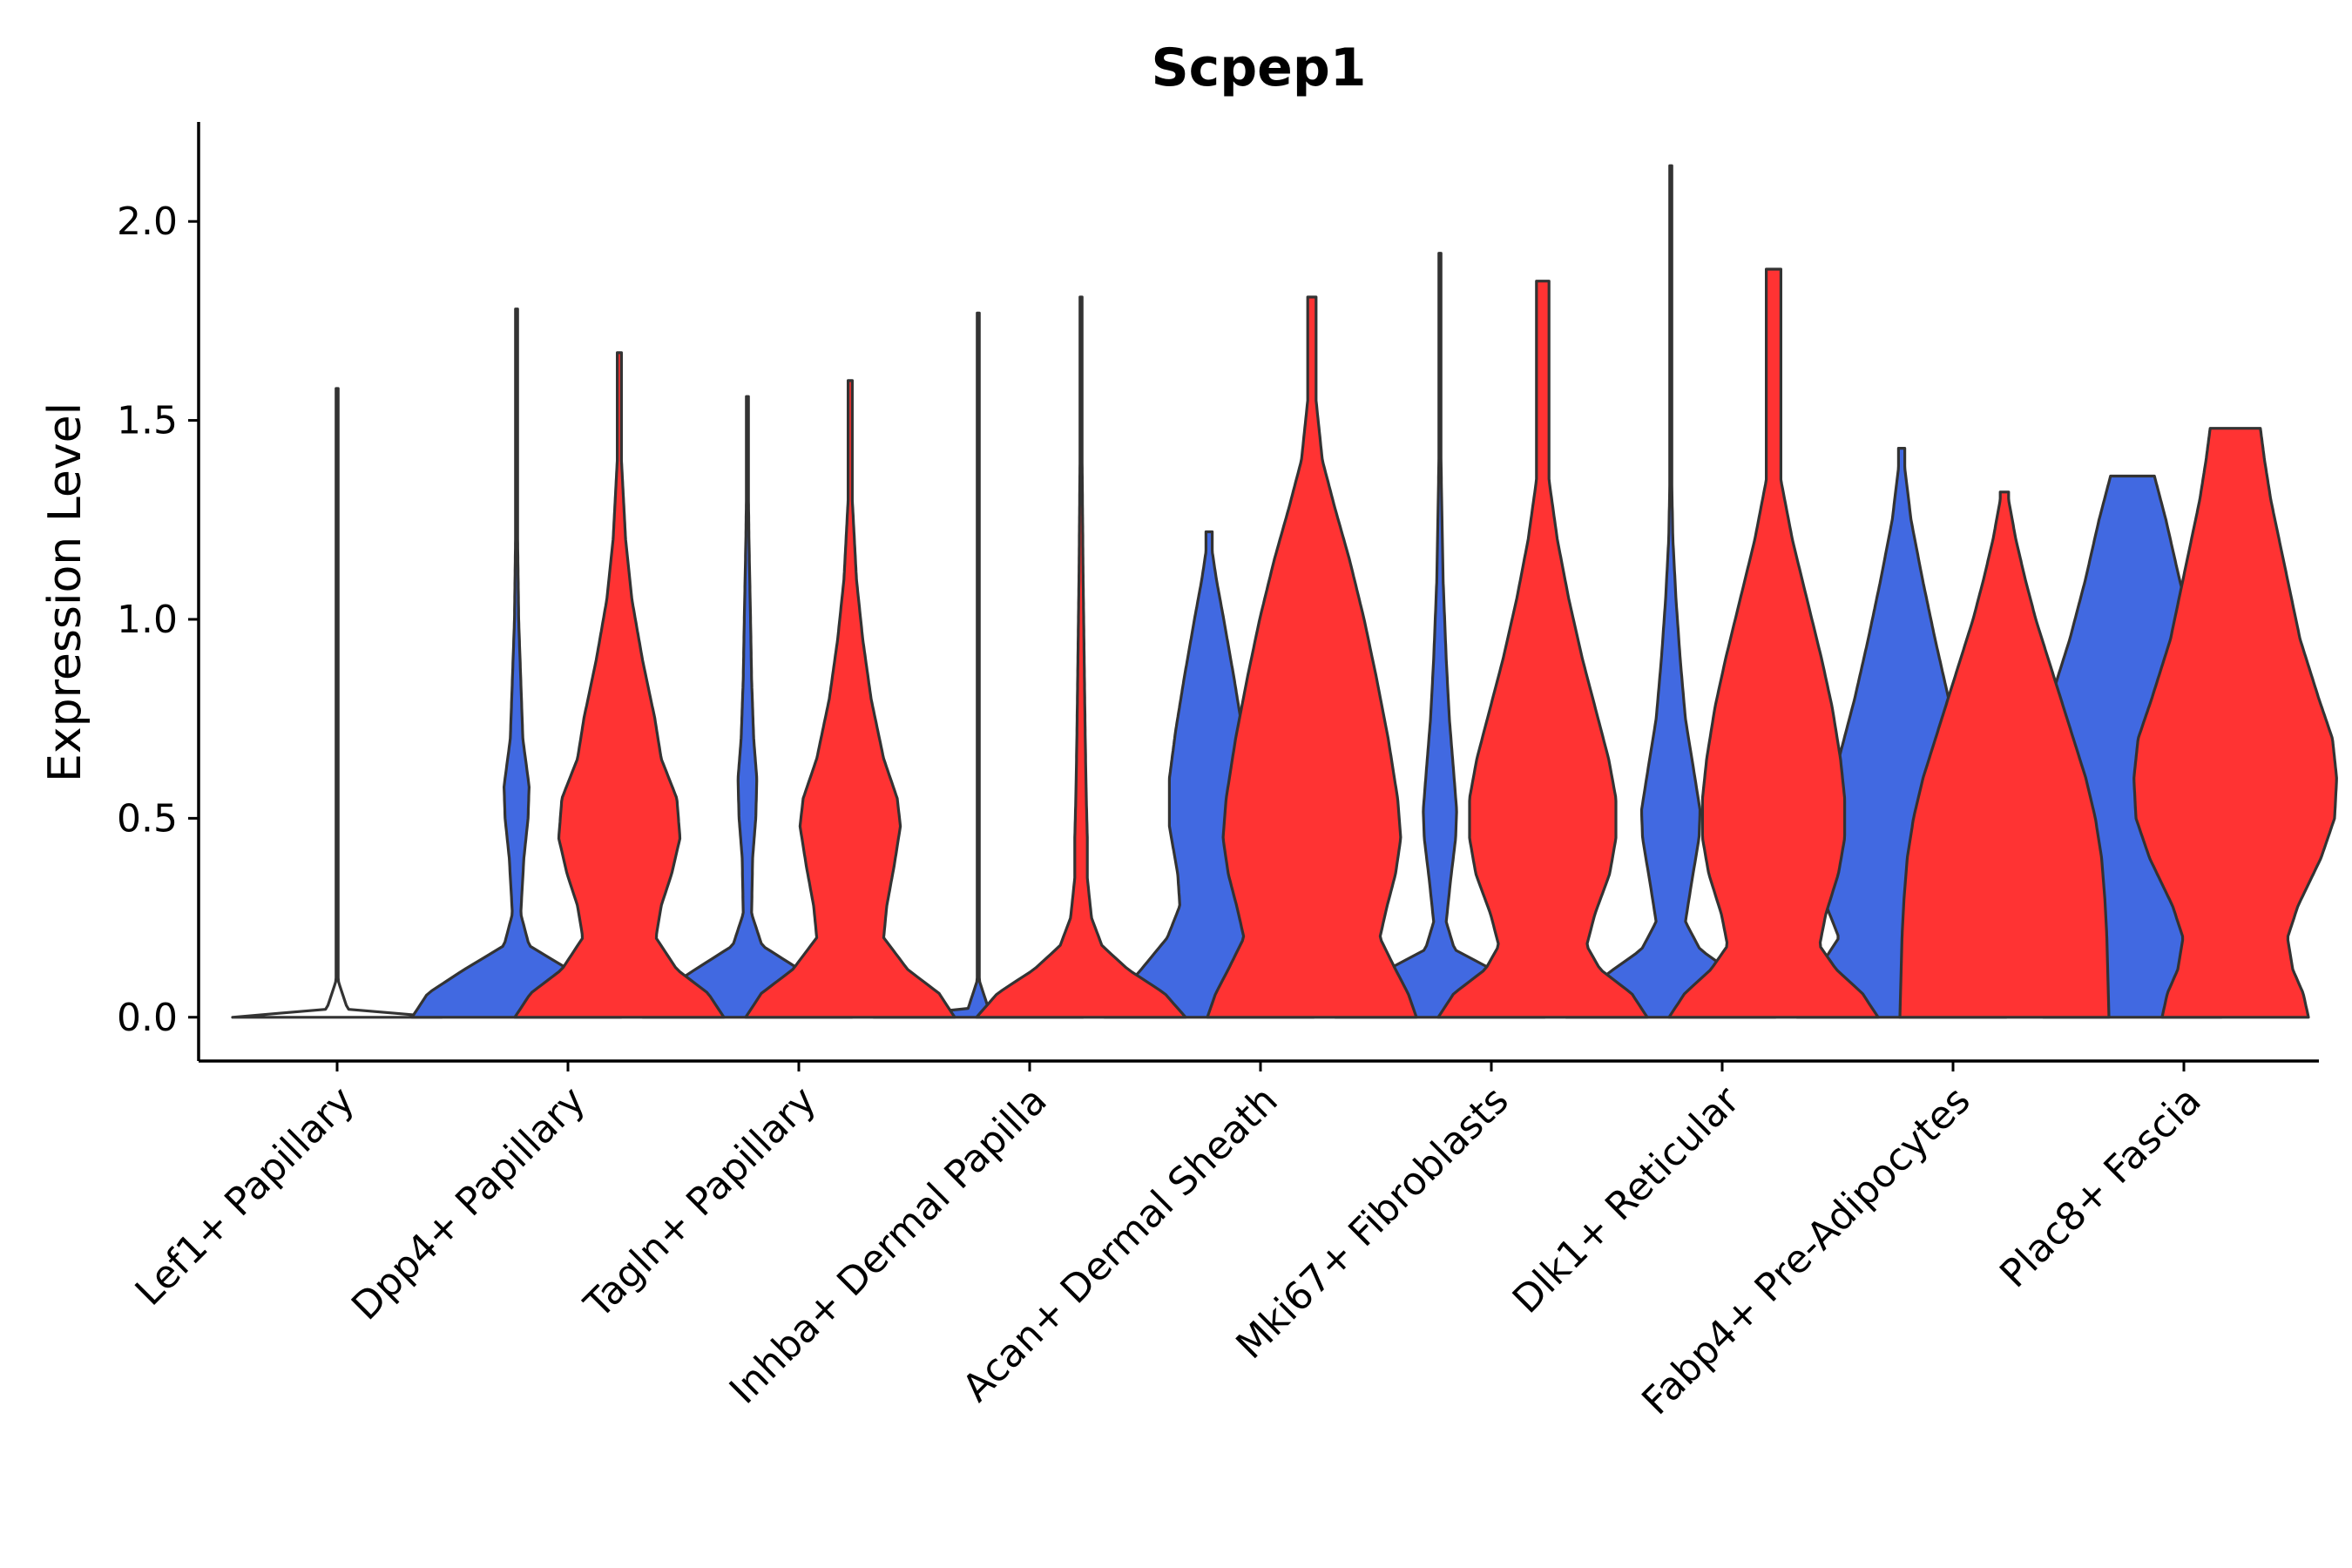 The image size is (2352, 1568). I want to click on y-tick-label: 0.5, so click(147, 818).